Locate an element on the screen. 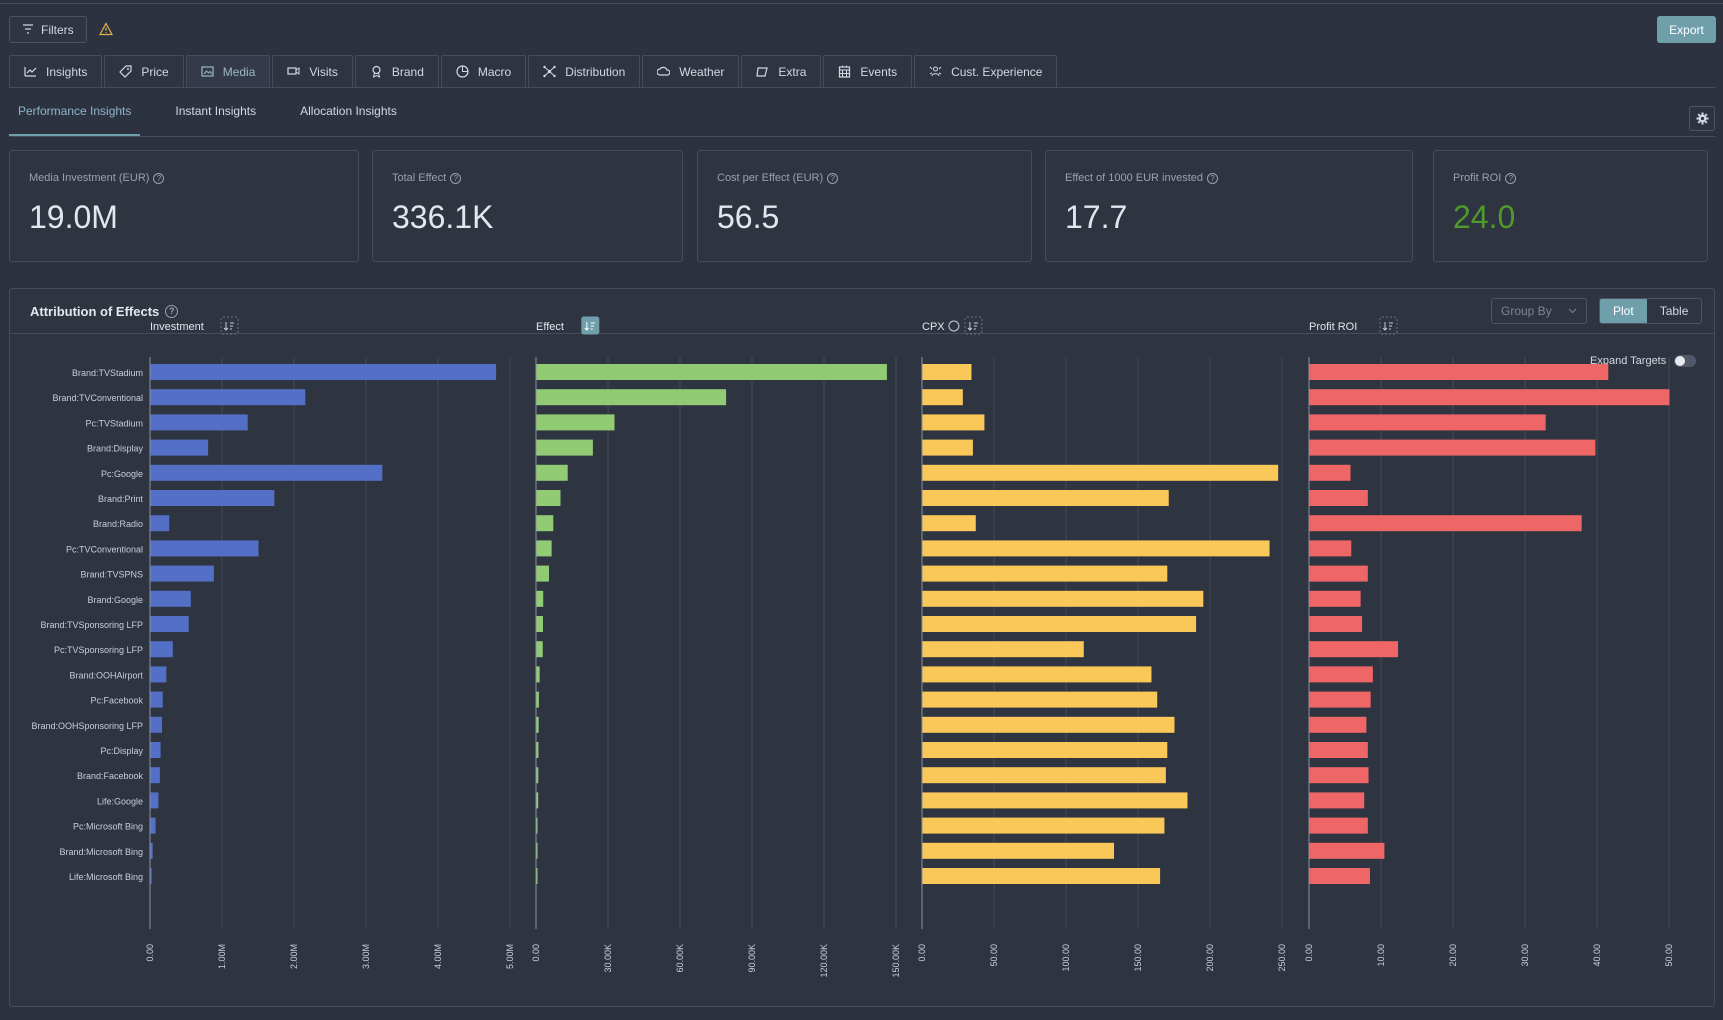 The image size is (1723, 1020). tab-brand: Brand is located at coordinates (396, 71).